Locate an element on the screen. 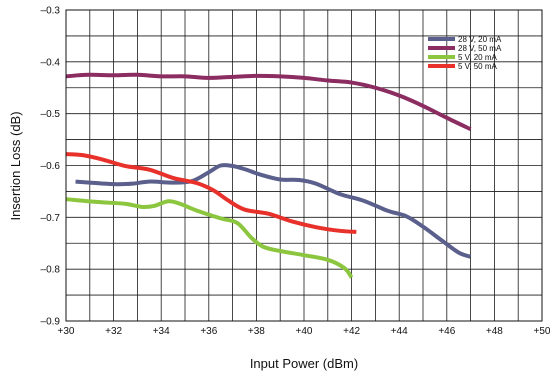 This screenshot has width=553, height=377. x-tick-label: +48 is located at coordinates (494, 331).